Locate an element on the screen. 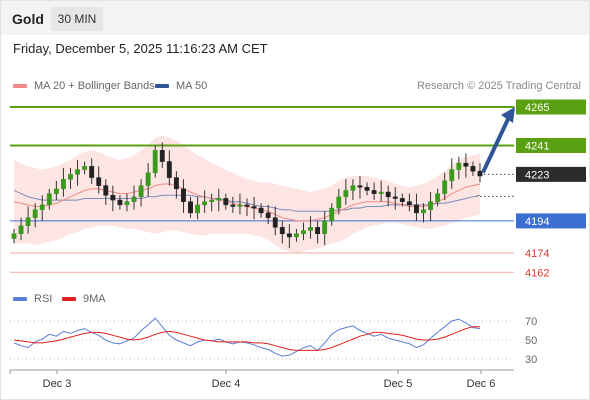 The height and width of the screenshot is (400, 590). rsi-9ma-line is located at coordinates (246, 338).